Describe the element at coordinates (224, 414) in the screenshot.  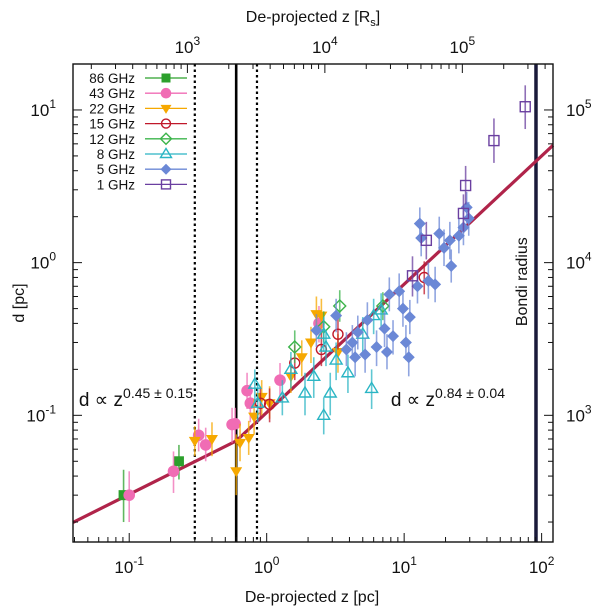
I see `series-43-ghz` at that location.